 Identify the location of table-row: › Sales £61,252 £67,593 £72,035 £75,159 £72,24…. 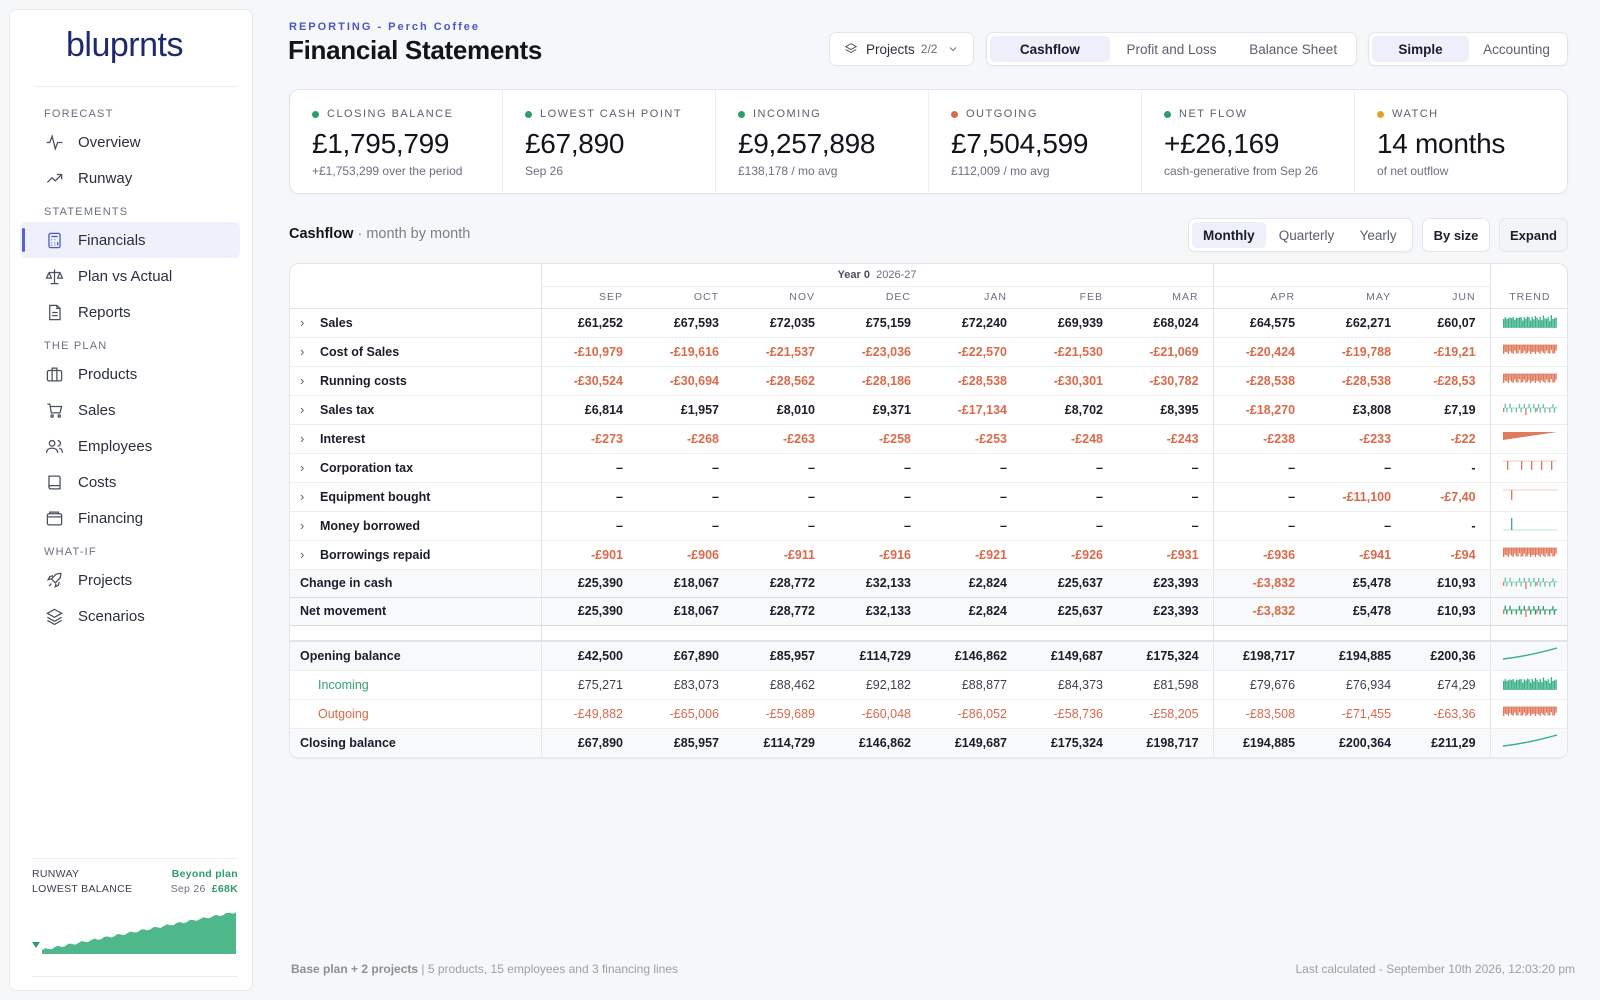
(928, 323).